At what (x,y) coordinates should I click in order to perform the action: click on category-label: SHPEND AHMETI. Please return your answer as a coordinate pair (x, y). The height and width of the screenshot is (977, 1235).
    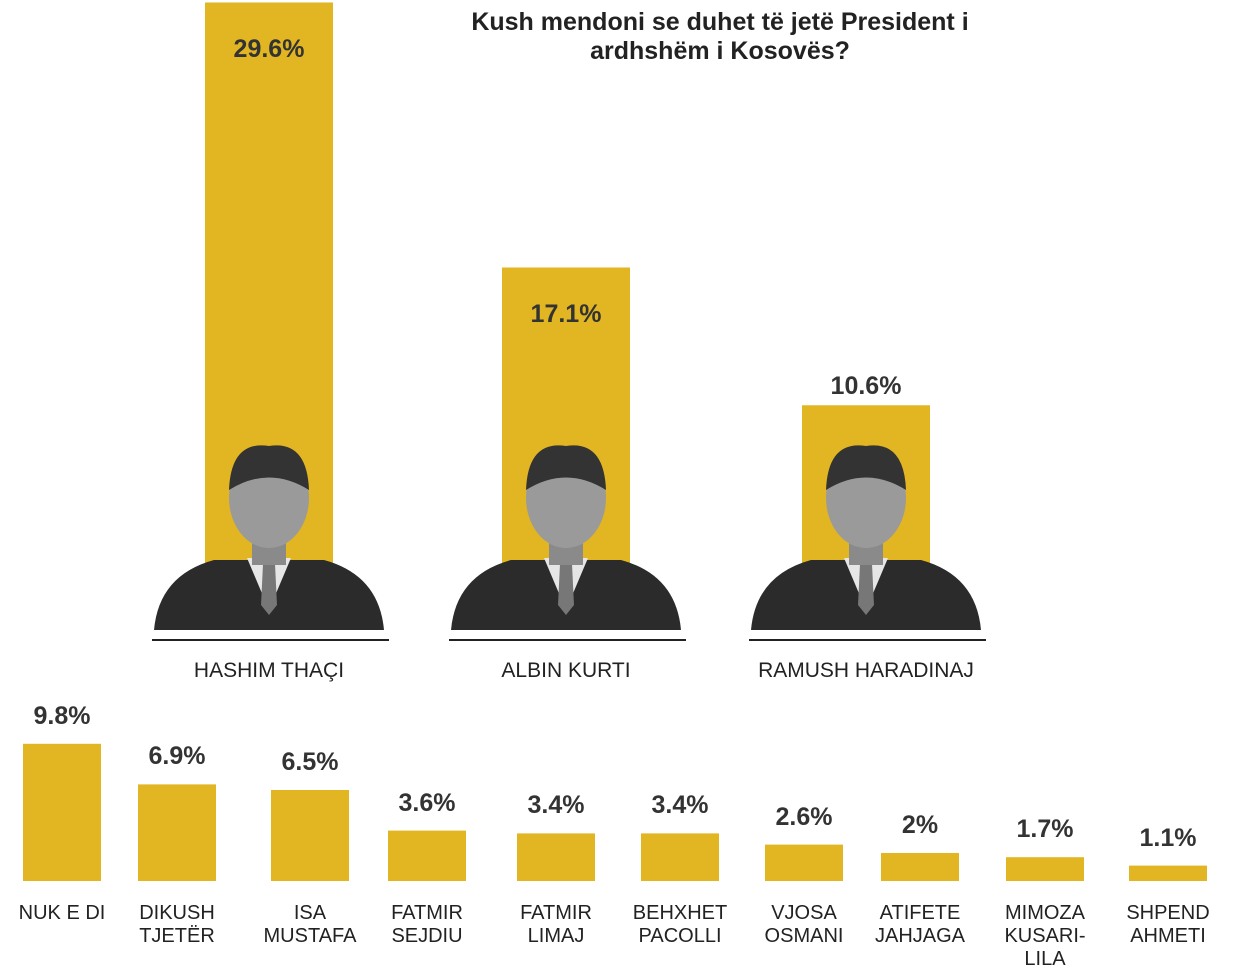
    Looking at the image, I should click on (1168, 924).